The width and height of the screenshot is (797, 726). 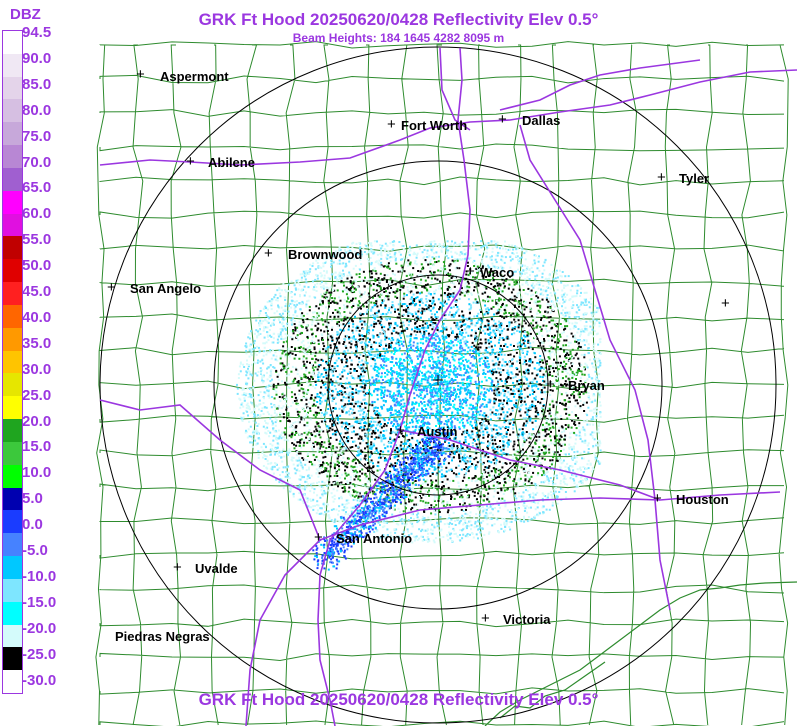 I want to click on city-label: Bryan, so click(x=586, y=385).